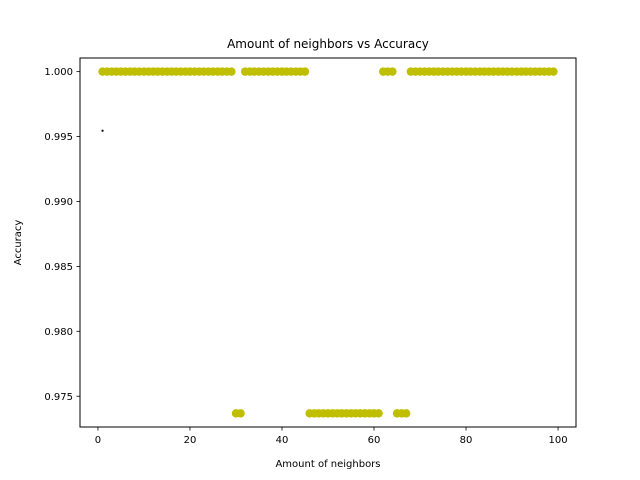 The image size is (640, 480). What do you see at coordinates (58, 267) in the screenshot?
I see `y-tick-label: 0.985` at bounding box center [58, 267].